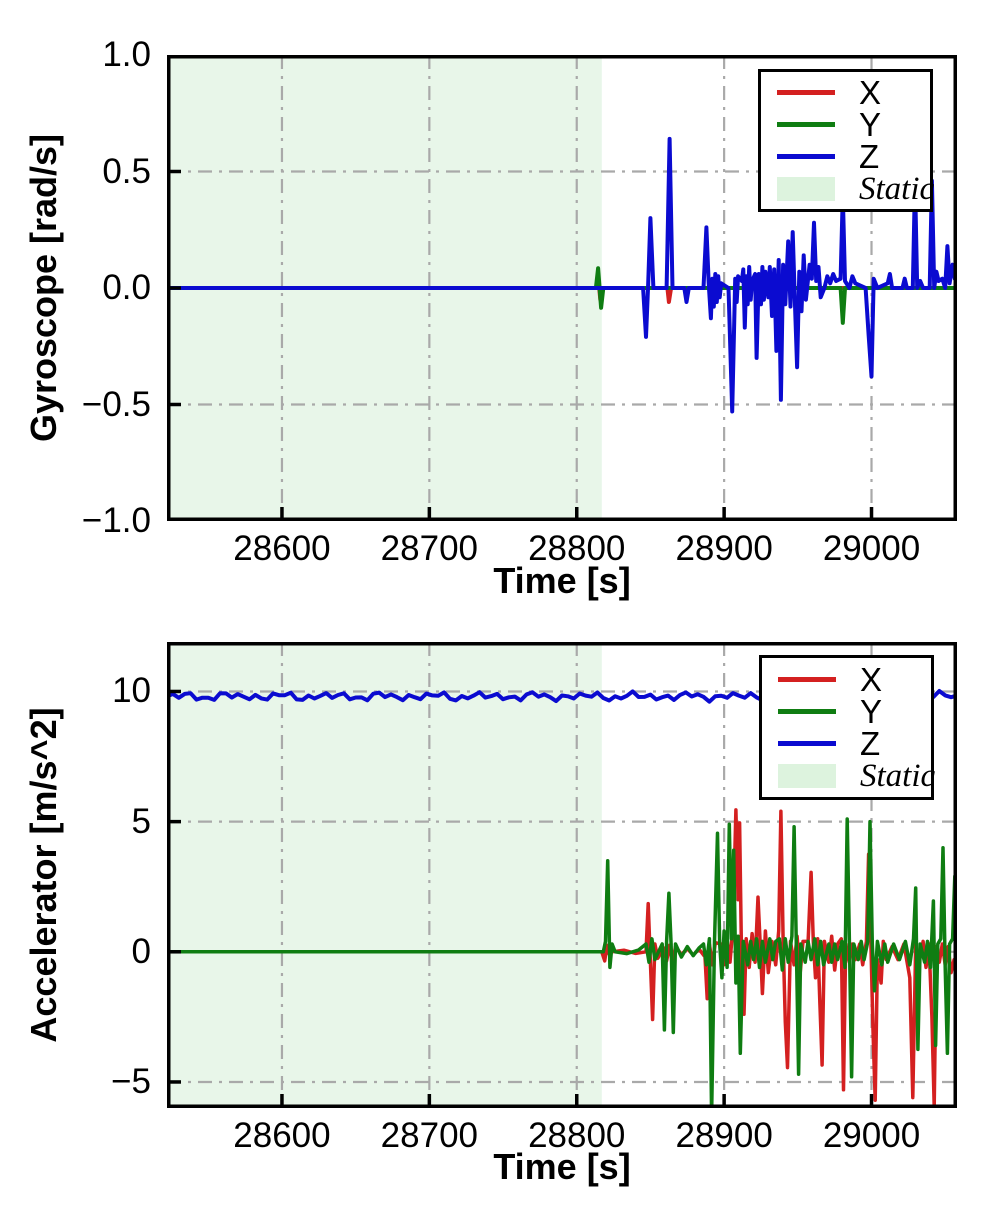  Describe the element at coordinates (429, 1135) in the screenshot. I see `accelerator-xtick-label-28700: 28700` at that location.